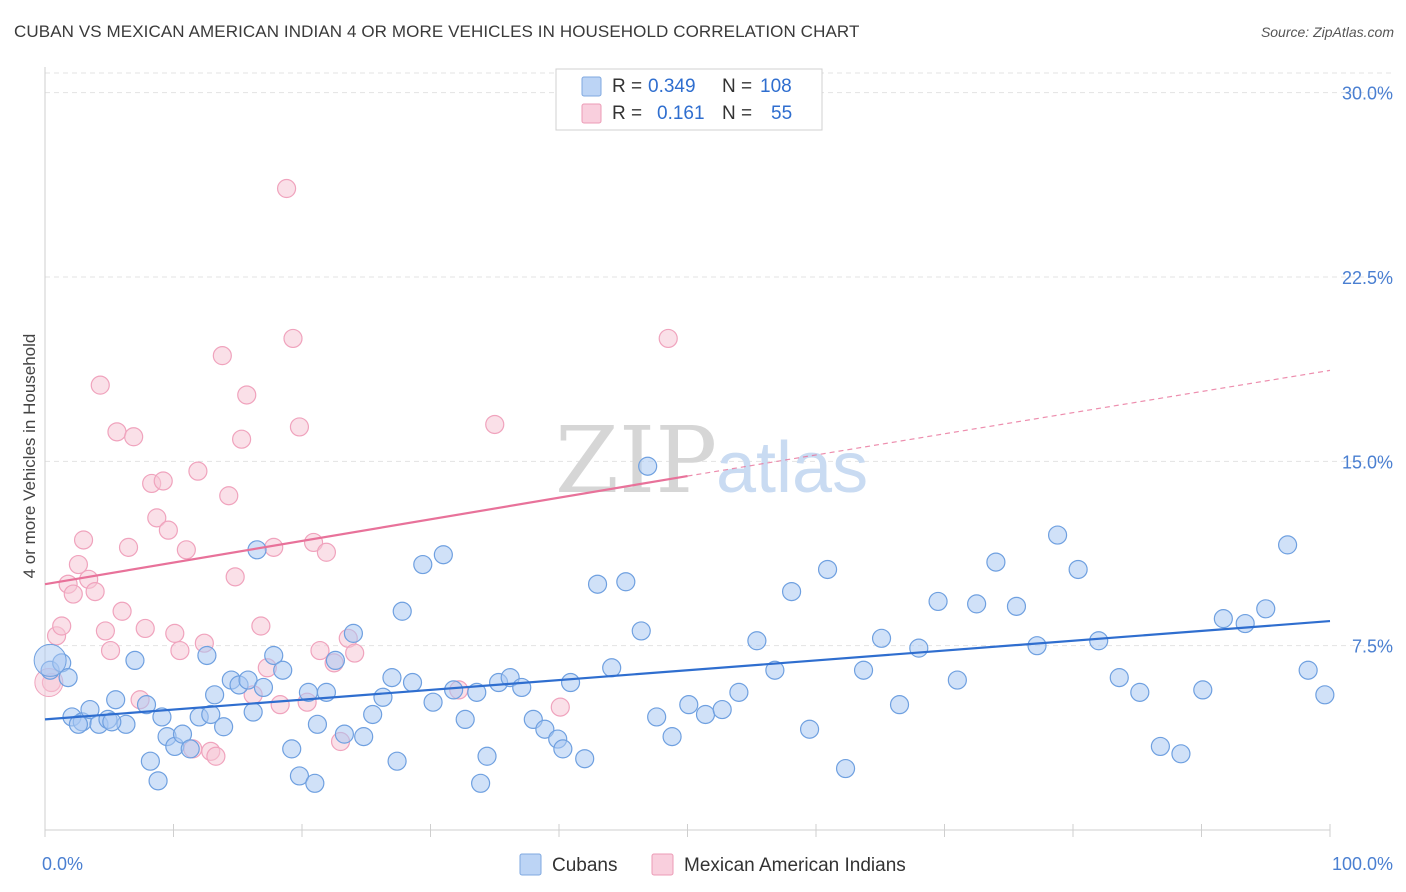 The image size is (1406, 892). I want to click on watermark-zip: ZIP, so click(636, 460).